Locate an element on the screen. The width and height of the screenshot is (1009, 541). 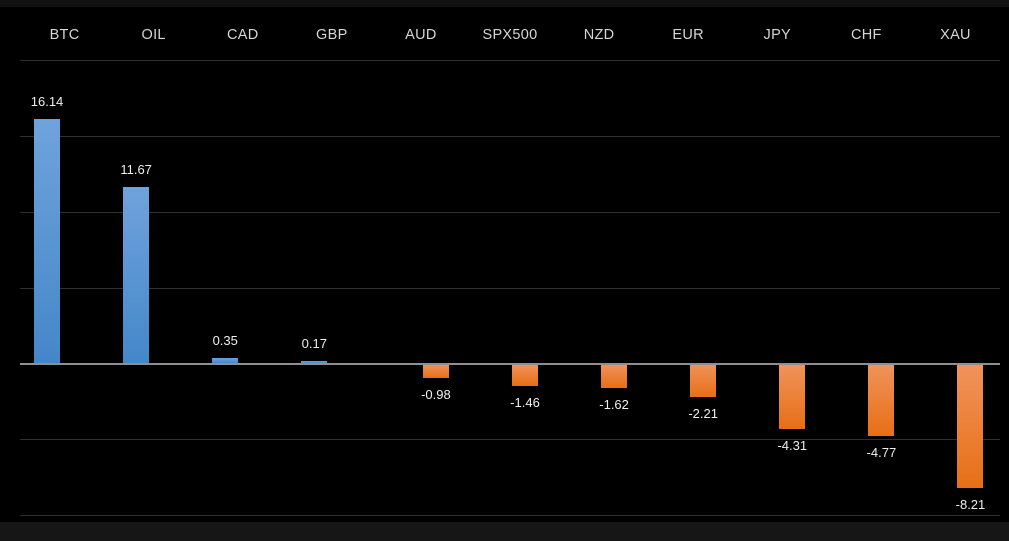
category-label-oil: OIL is located at coordinates (153, 35).